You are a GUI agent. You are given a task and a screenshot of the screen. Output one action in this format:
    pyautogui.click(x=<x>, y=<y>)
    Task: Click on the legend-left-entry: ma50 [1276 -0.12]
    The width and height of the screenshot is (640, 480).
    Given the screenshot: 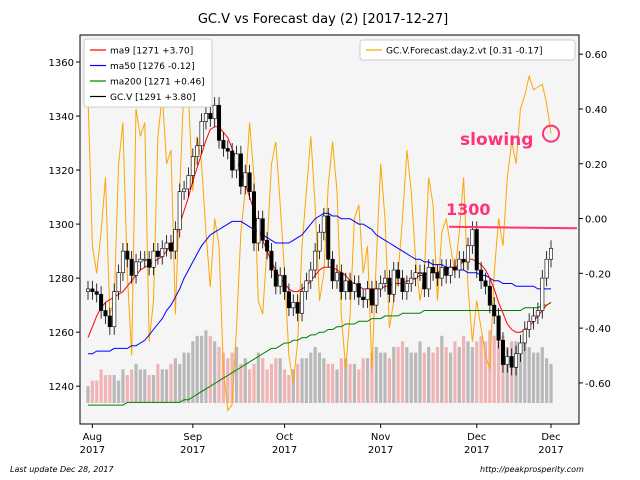 What is the action you would take?
    pyautogui.click(x=152, y=67)
    